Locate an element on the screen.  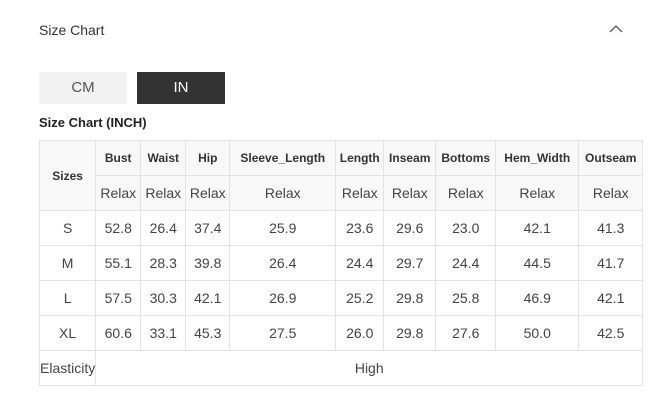
measurement-cell: 42.5 is located at coordinates (611, 333).